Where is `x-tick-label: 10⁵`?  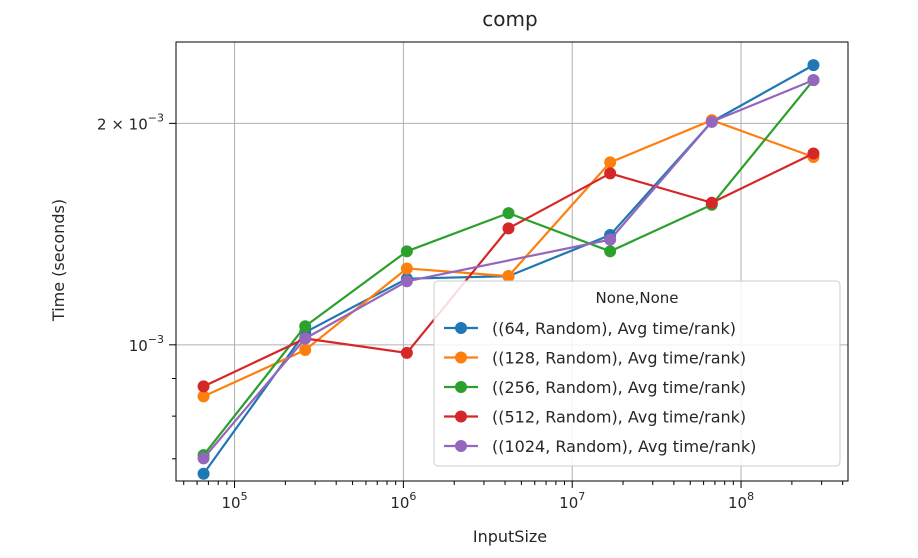 x-tick-label: 10⁵ is located at coordinates (235, 501).